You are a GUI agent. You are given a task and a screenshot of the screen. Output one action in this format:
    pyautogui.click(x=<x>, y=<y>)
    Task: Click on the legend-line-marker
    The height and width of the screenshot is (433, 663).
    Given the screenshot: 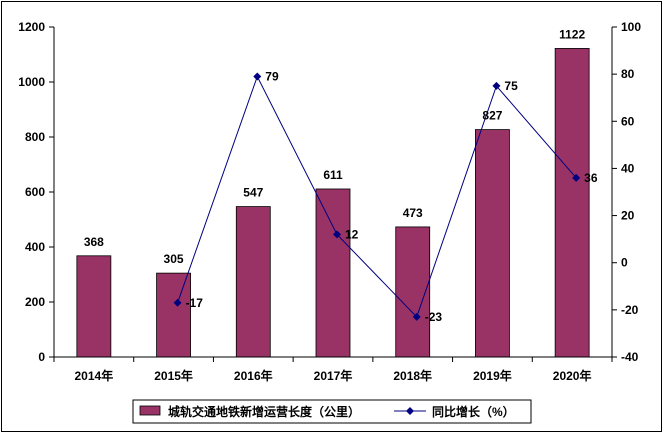 What is the action you would take?
    pyautogui.click(x=410, y=411)
    